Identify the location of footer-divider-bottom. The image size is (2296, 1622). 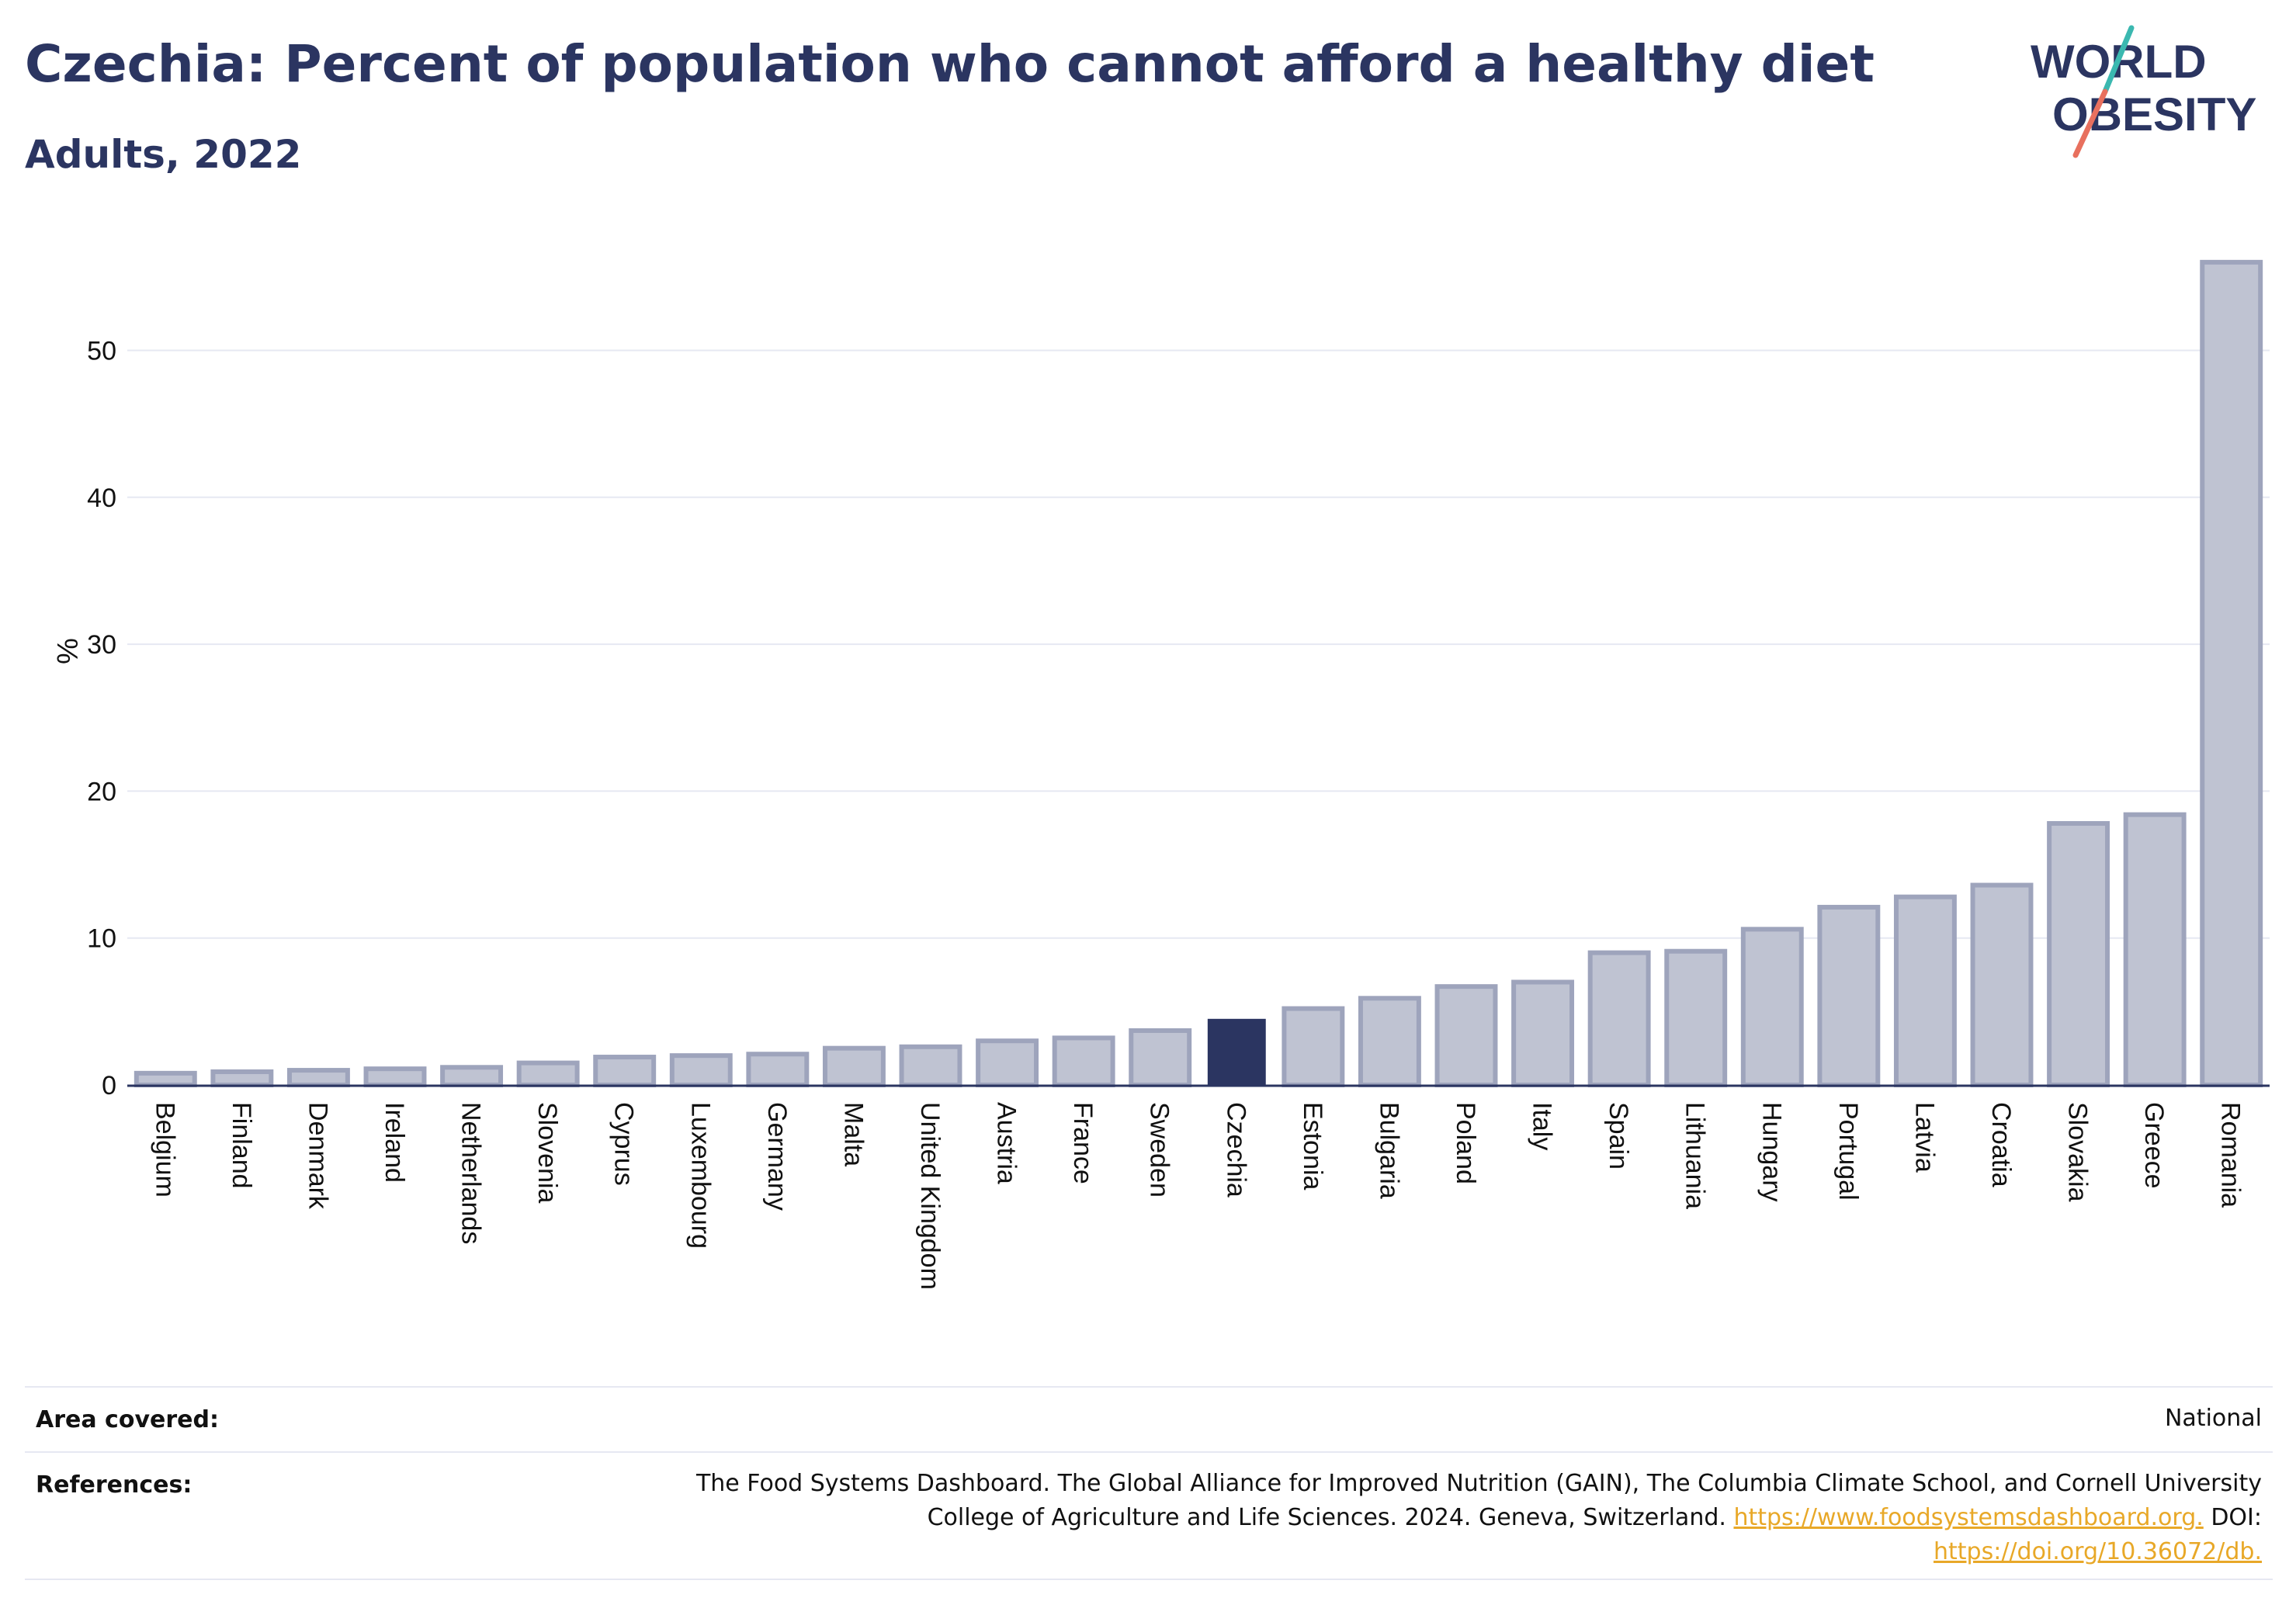
(1149, 1579).